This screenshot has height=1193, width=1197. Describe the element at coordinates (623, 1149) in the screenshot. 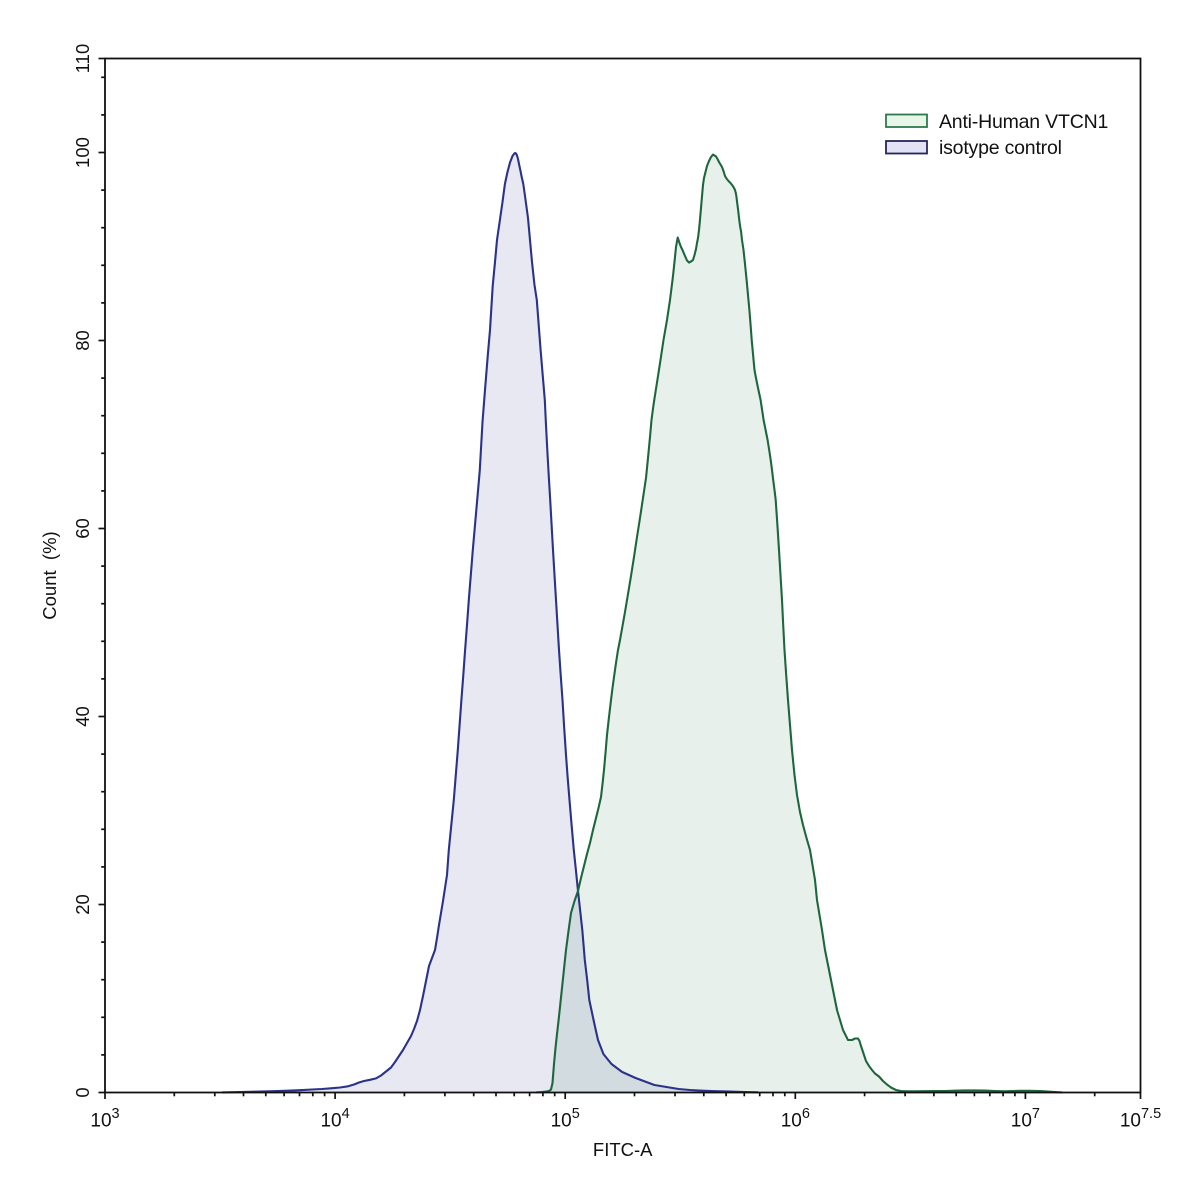

I see `svg-text: FITC-A` at that location.